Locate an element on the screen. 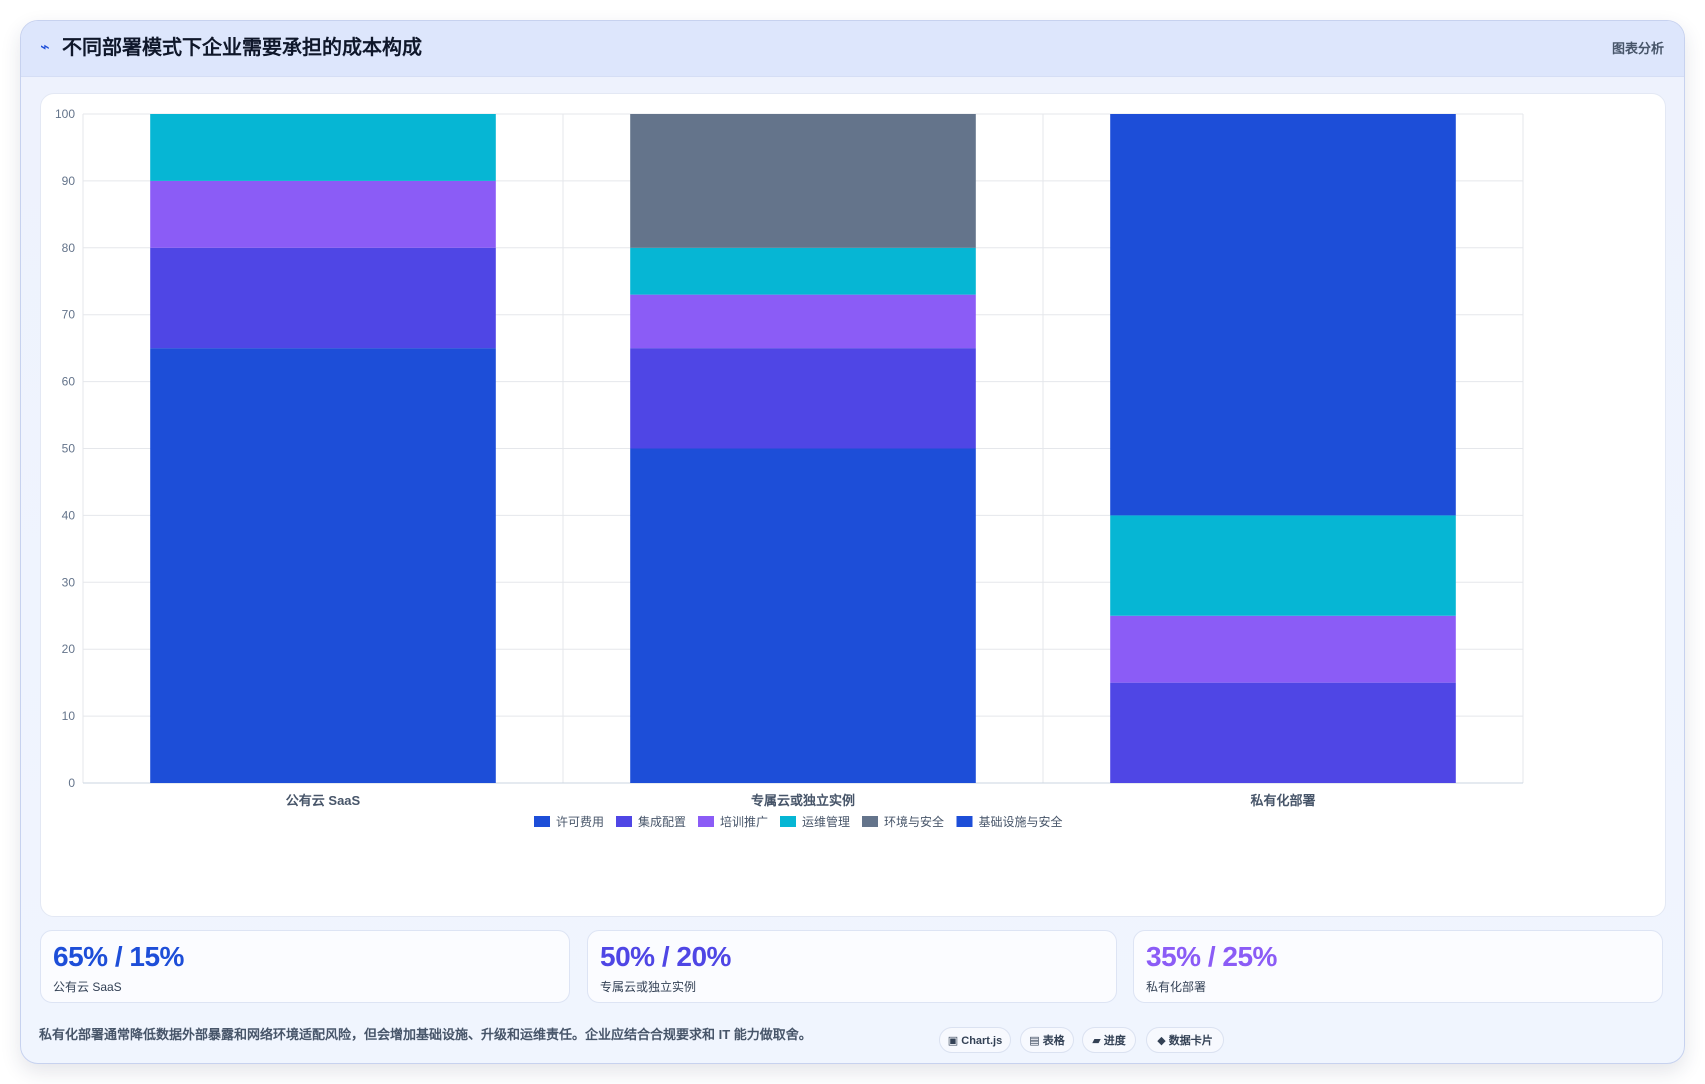 The width and height of the screenshot is (1705, 1084). y-tick-label: 70 is located at coordinates (69, 315).